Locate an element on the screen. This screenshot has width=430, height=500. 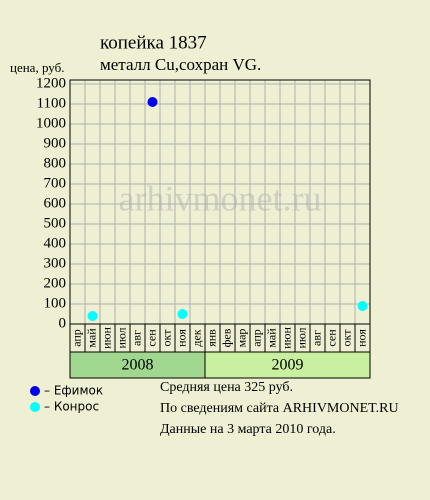
x-tick-label: янв is located at coordinates (211, 338).